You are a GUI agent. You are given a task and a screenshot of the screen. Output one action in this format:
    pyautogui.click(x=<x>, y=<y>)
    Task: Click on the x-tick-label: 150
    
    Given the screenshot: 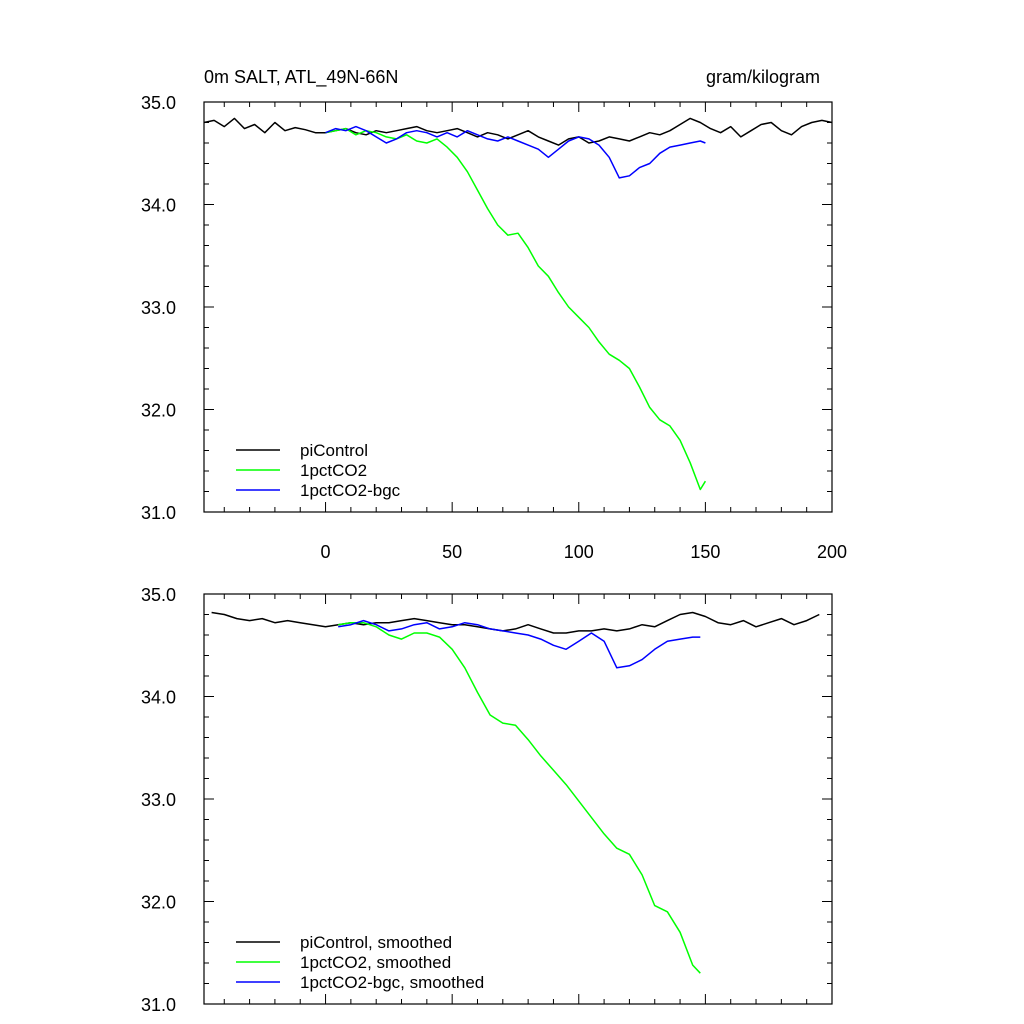 What is the action you would take?
    pyautogui.click(x=705, y=552)
    